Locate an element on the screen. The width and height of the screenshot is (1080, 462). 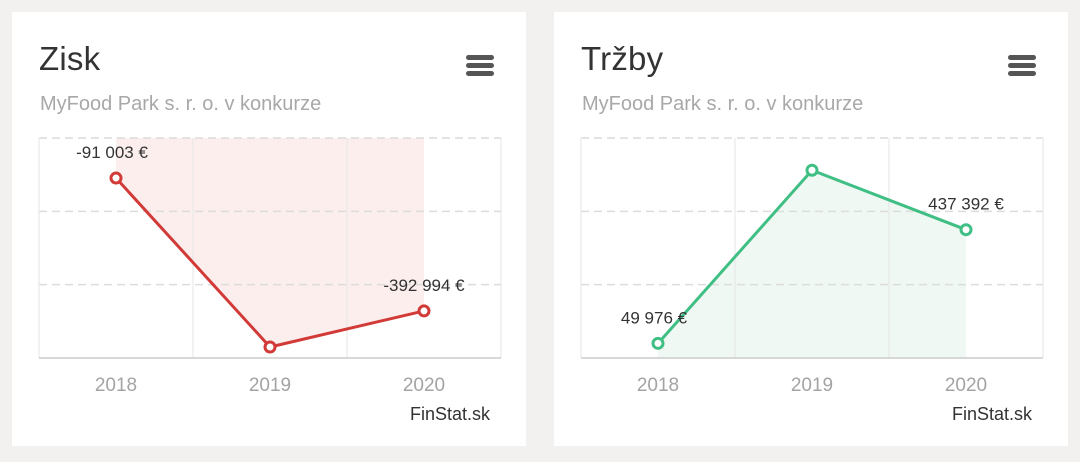
data-label: -91 003 € is located at coordinates (112, 152).